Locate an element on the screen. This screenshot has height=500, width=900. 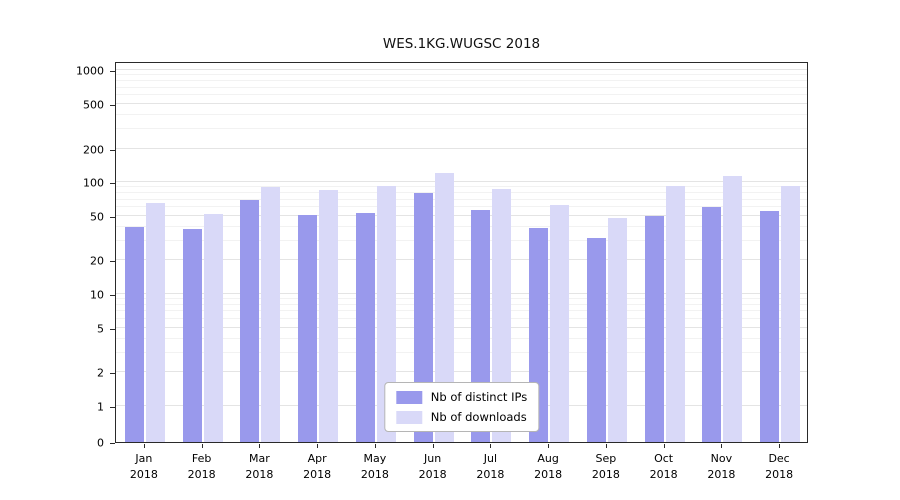
bar-distinct-ips-mar is located at coordinates (250, 320).